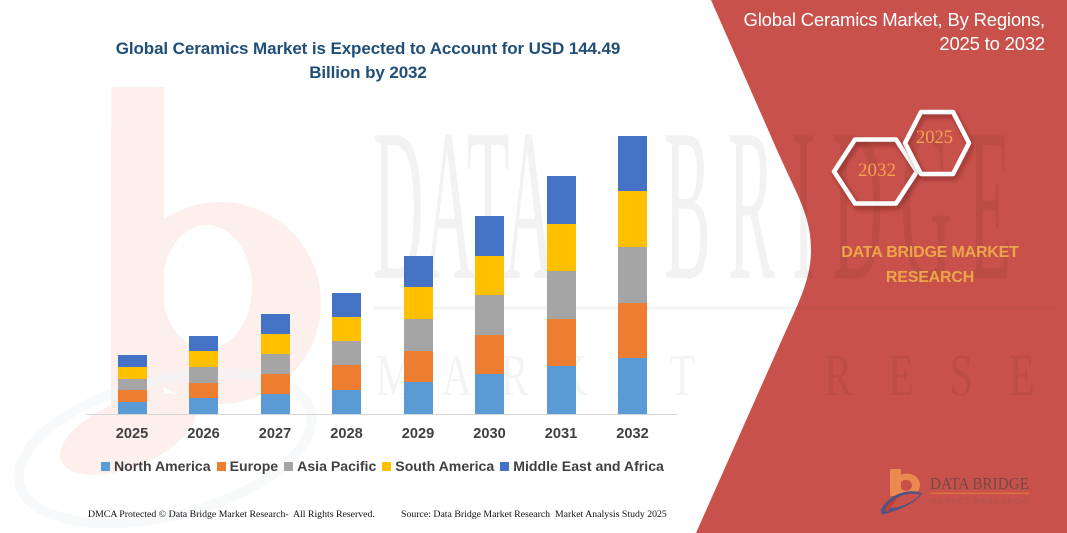 The height and width of the screenshot is (533, 1067). What do you see at coordinates (945, 376) in the screenshot?
I see `svg-text: RESEARCH` at bounding box center [945, 376].